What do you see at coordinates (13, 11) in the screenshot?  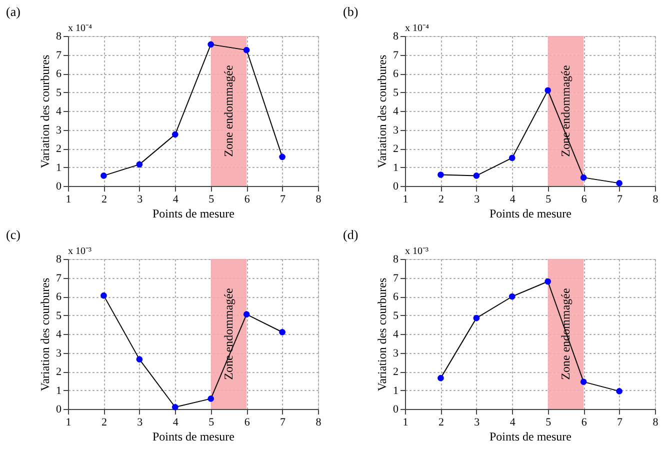 I see `chart-title: (a)` at bounding box center [13, 11].